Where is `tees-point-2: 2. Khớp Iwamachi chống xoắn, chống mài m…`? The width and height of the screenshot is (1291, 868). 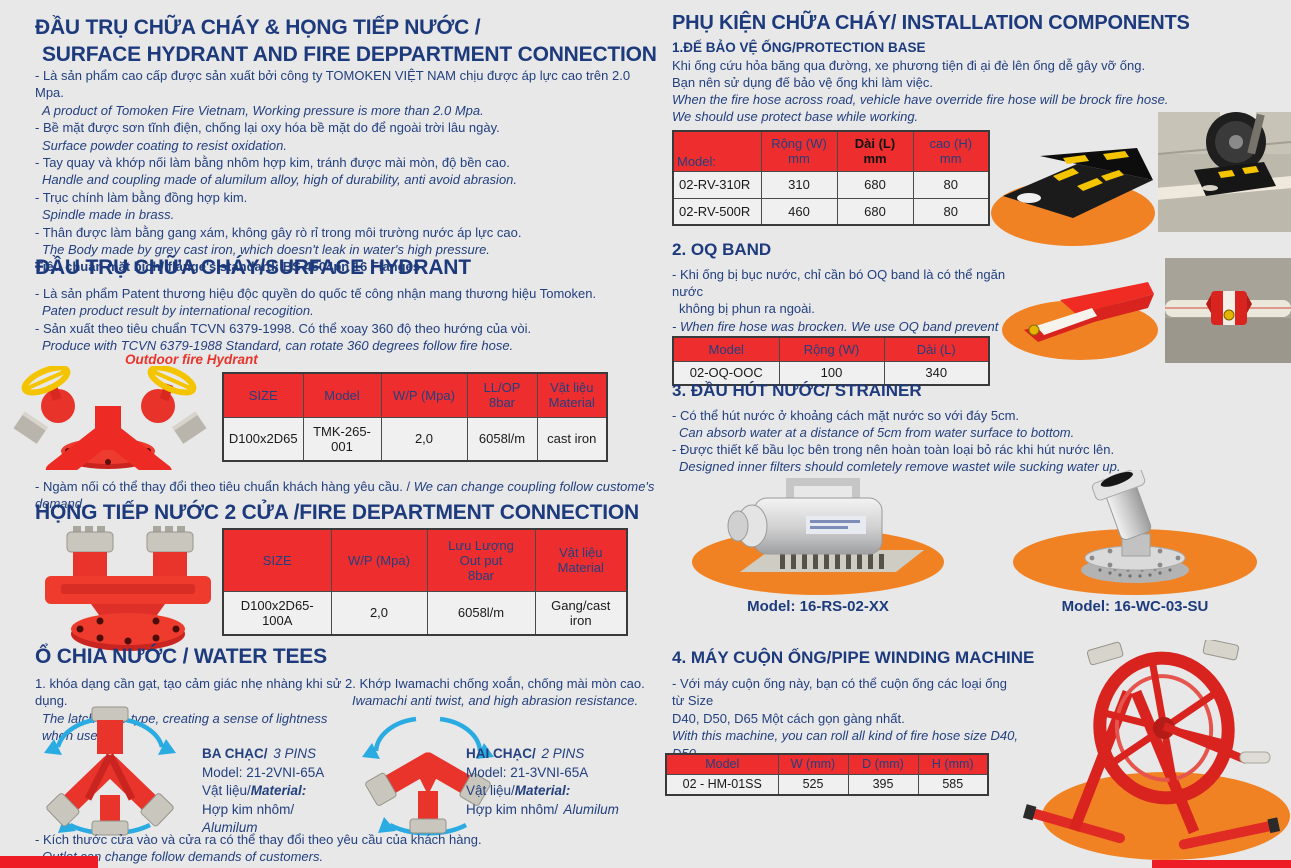
tees-point-2: 2. Khớp Iwamachi chống xoắn, chống mài m… is located at coordinates (499, 692).